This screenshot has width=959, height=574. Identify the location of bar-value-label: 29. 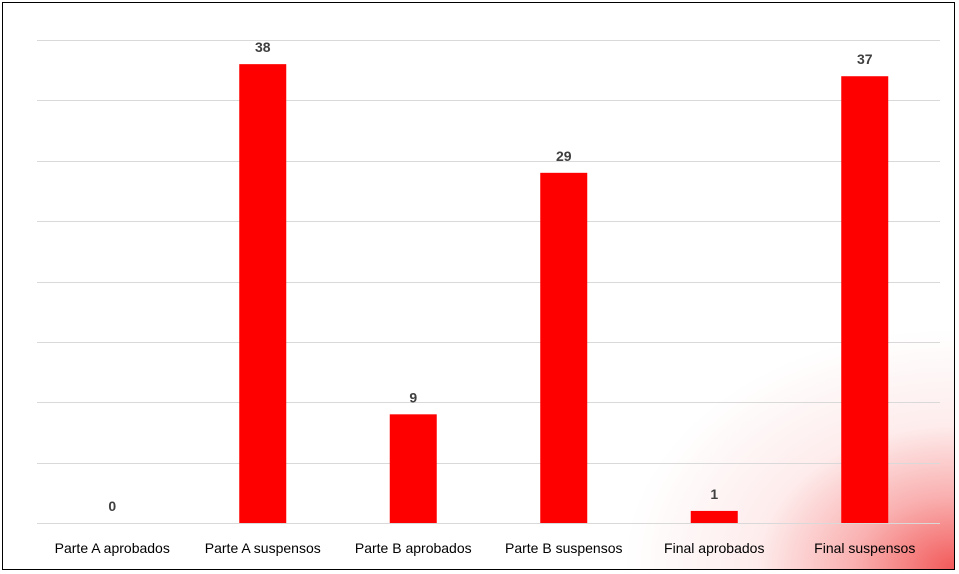
(564, 156).